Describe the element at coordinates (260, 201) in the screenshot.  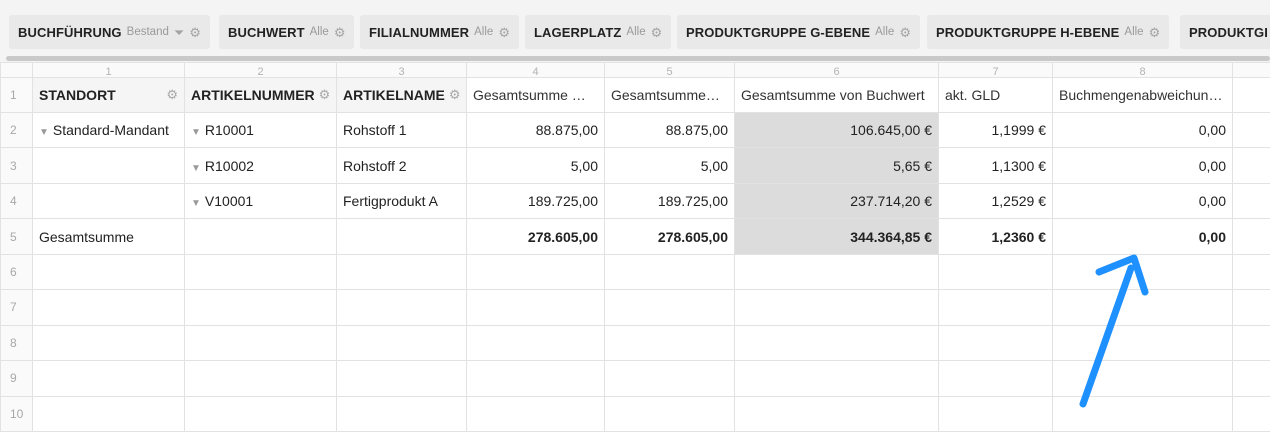
I see `cell-artikelnummer: ▼ V10001` at that location.